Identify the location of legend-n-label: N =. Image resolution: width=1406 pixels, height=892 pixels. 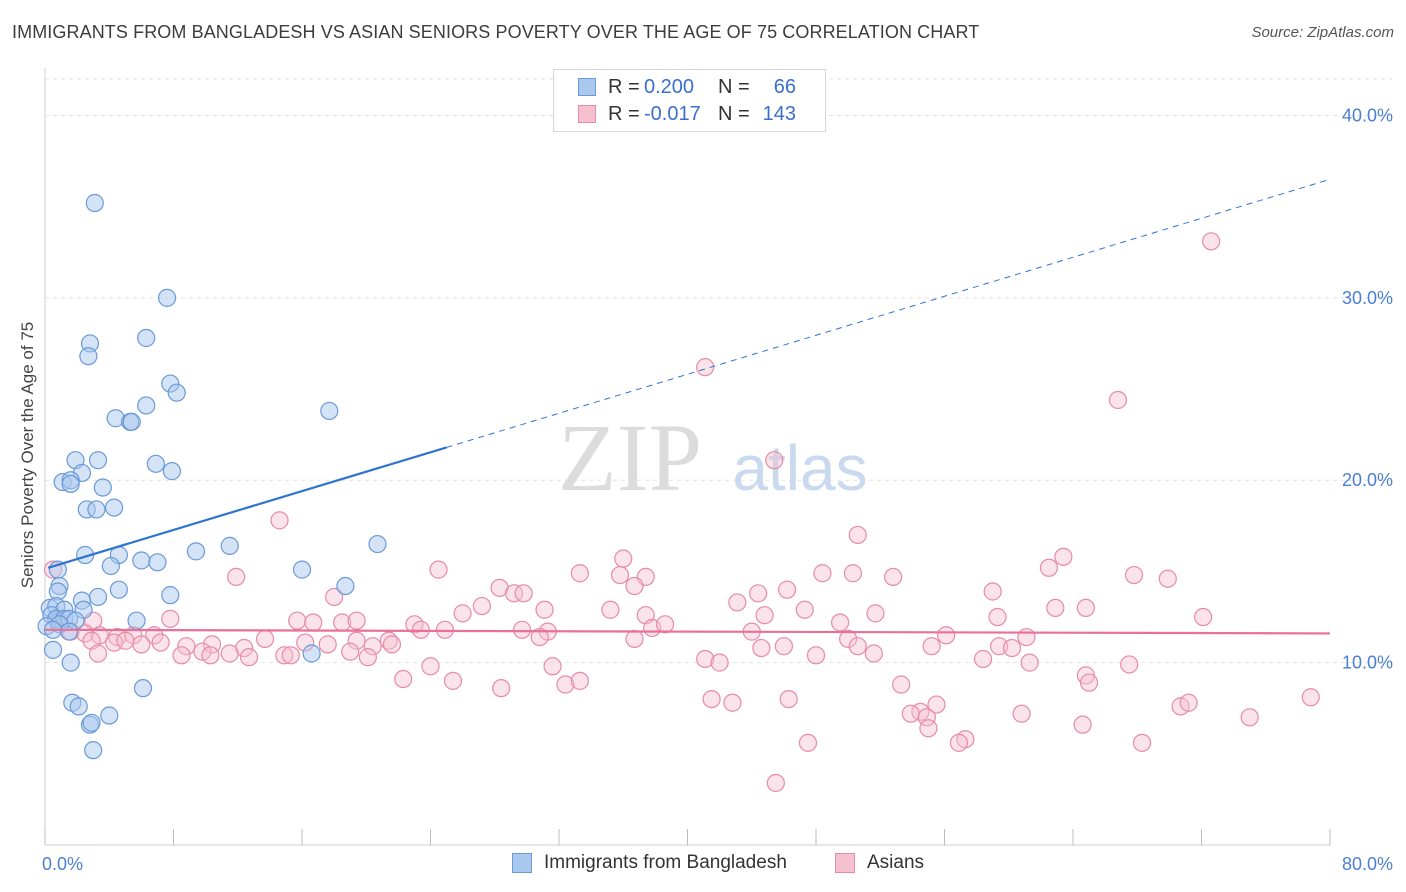
(734, 113).